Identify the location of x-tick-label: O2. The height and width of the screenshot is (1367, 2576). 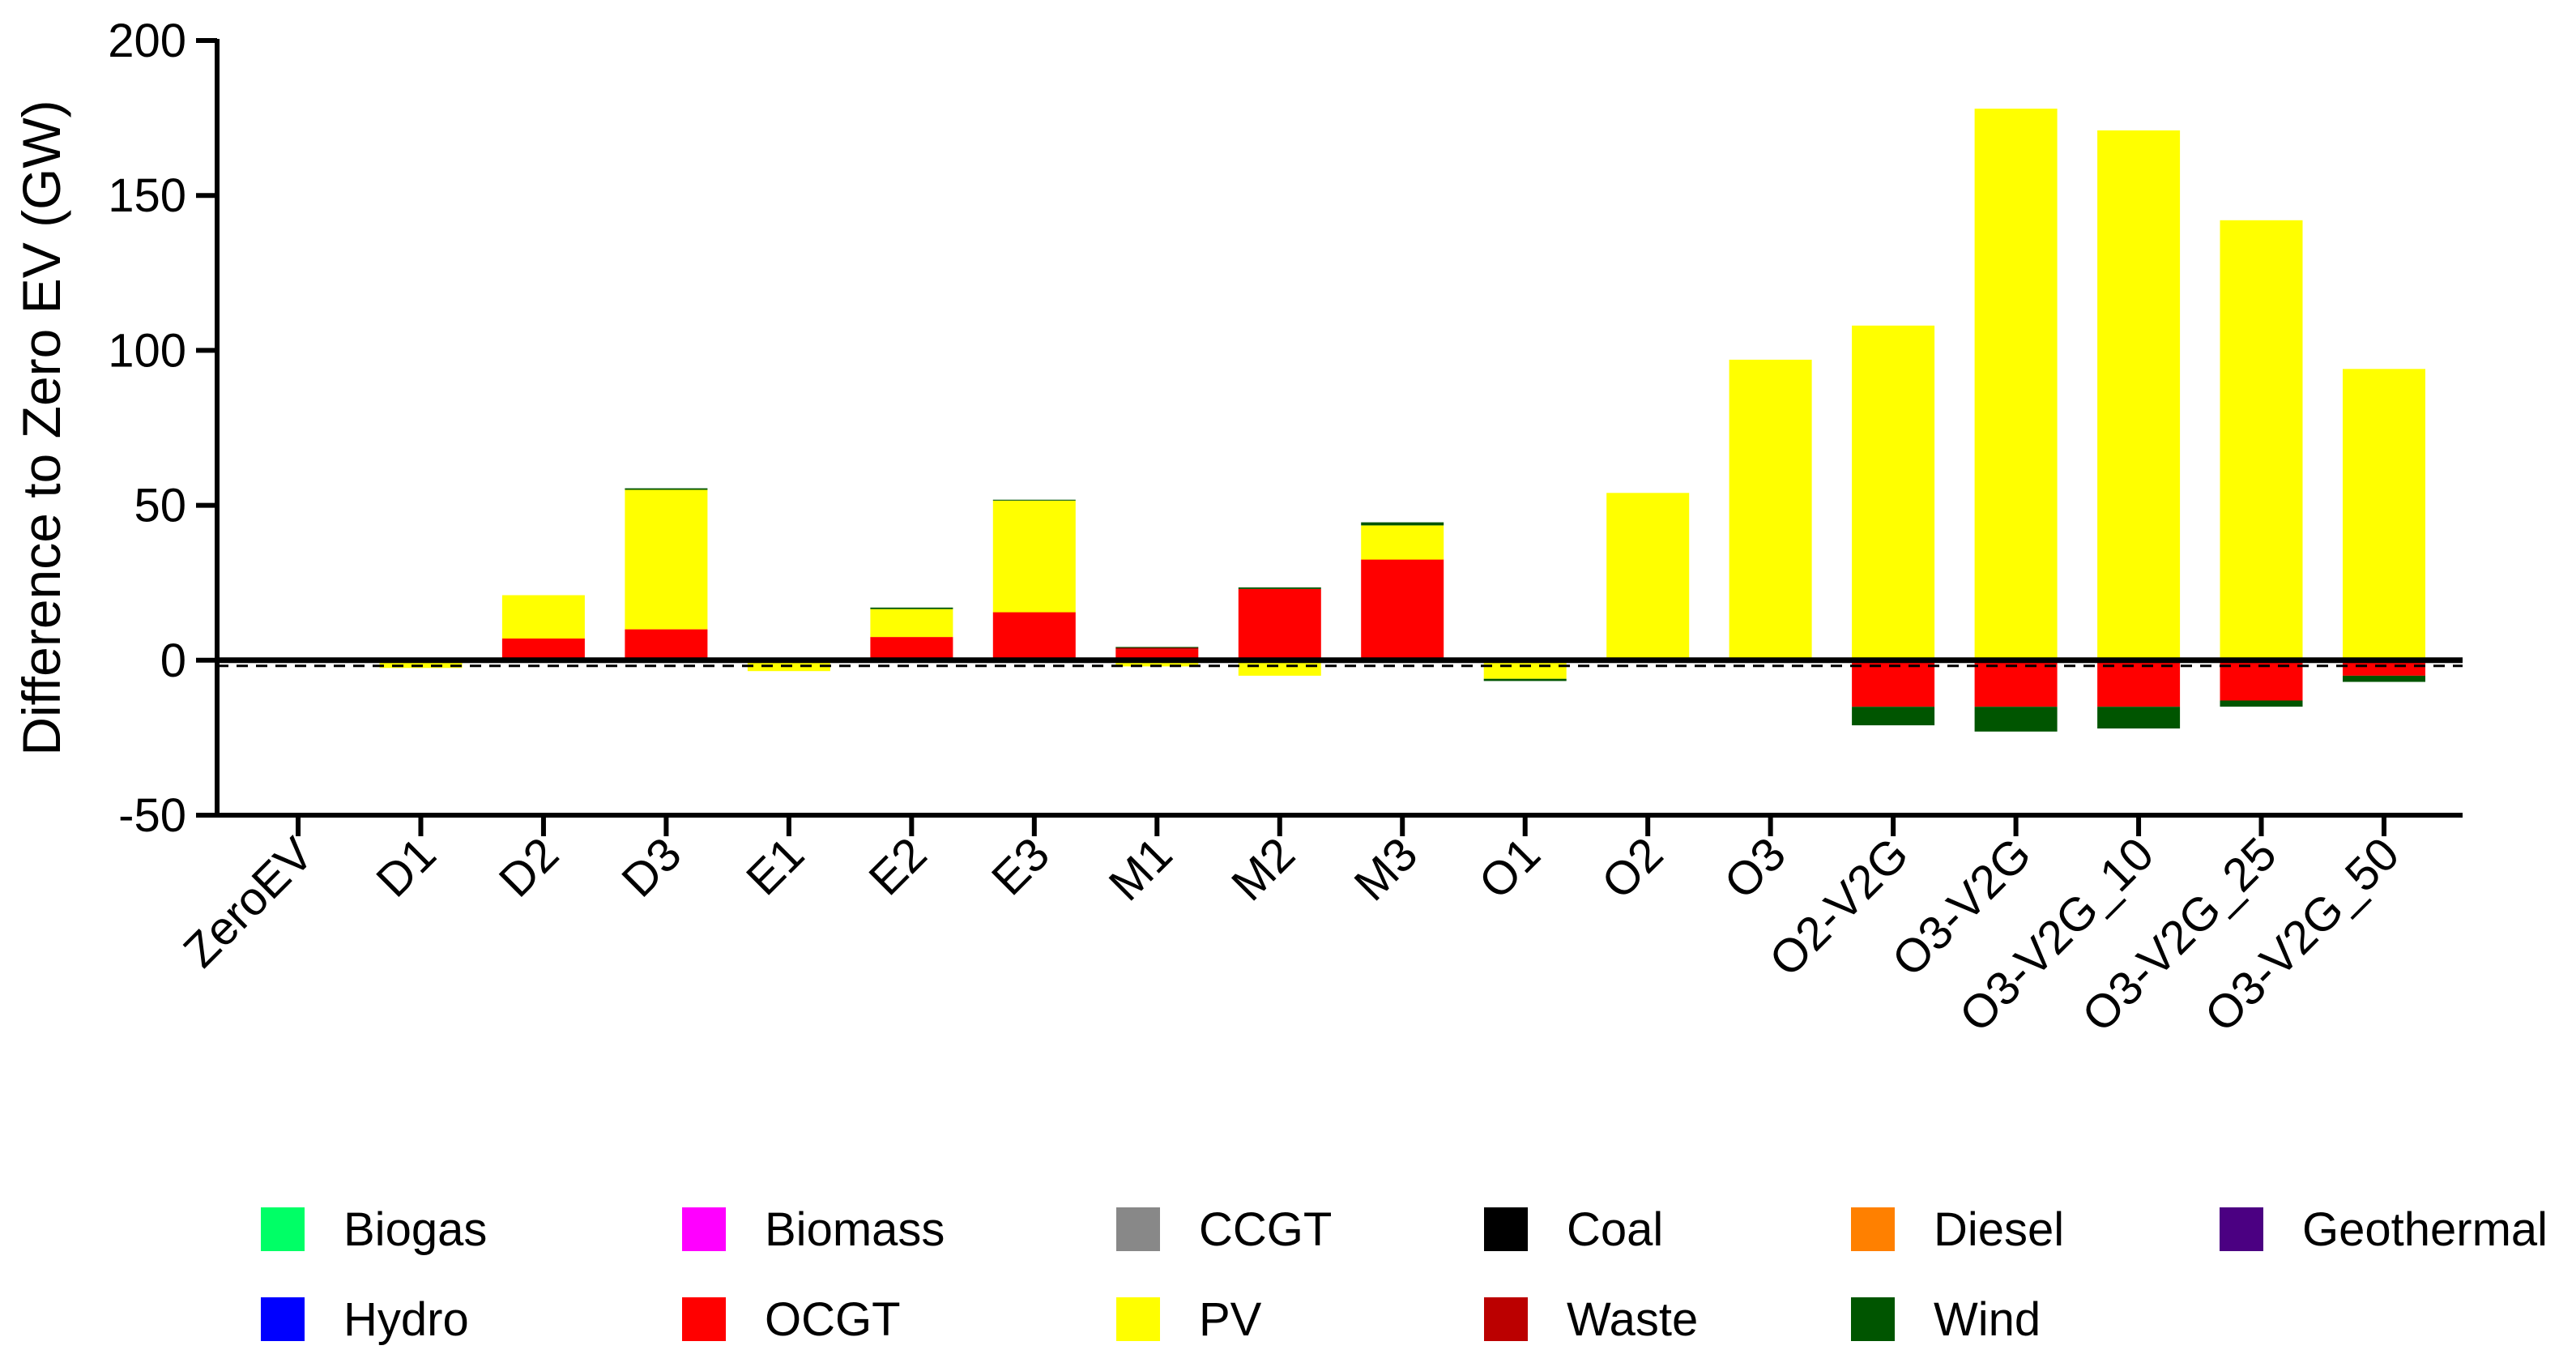
(1633, 868).